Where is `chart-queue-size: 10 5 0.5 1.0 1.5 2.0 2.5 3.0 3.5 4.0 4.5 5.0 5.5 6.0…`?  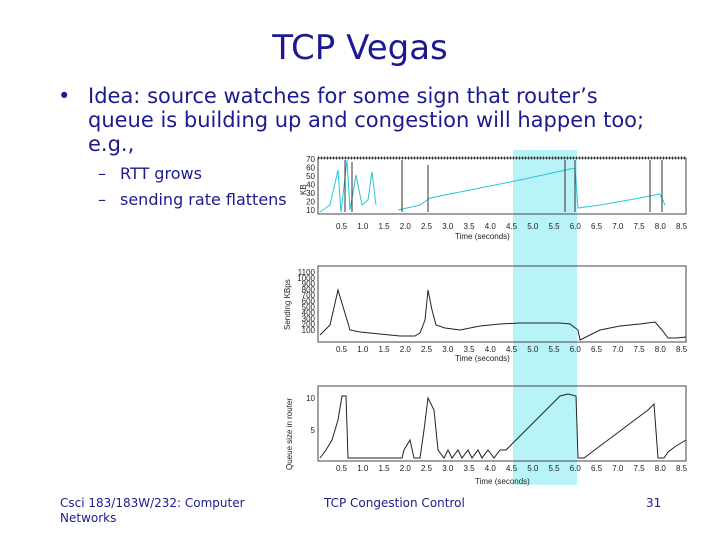 chart-queue-size: 10 5 0.5 1.0 1.5 2.0 2.5 3.0 3.5 4.0 4.5 5.0 5.5 6.0… is located at coordinates (486, 435).